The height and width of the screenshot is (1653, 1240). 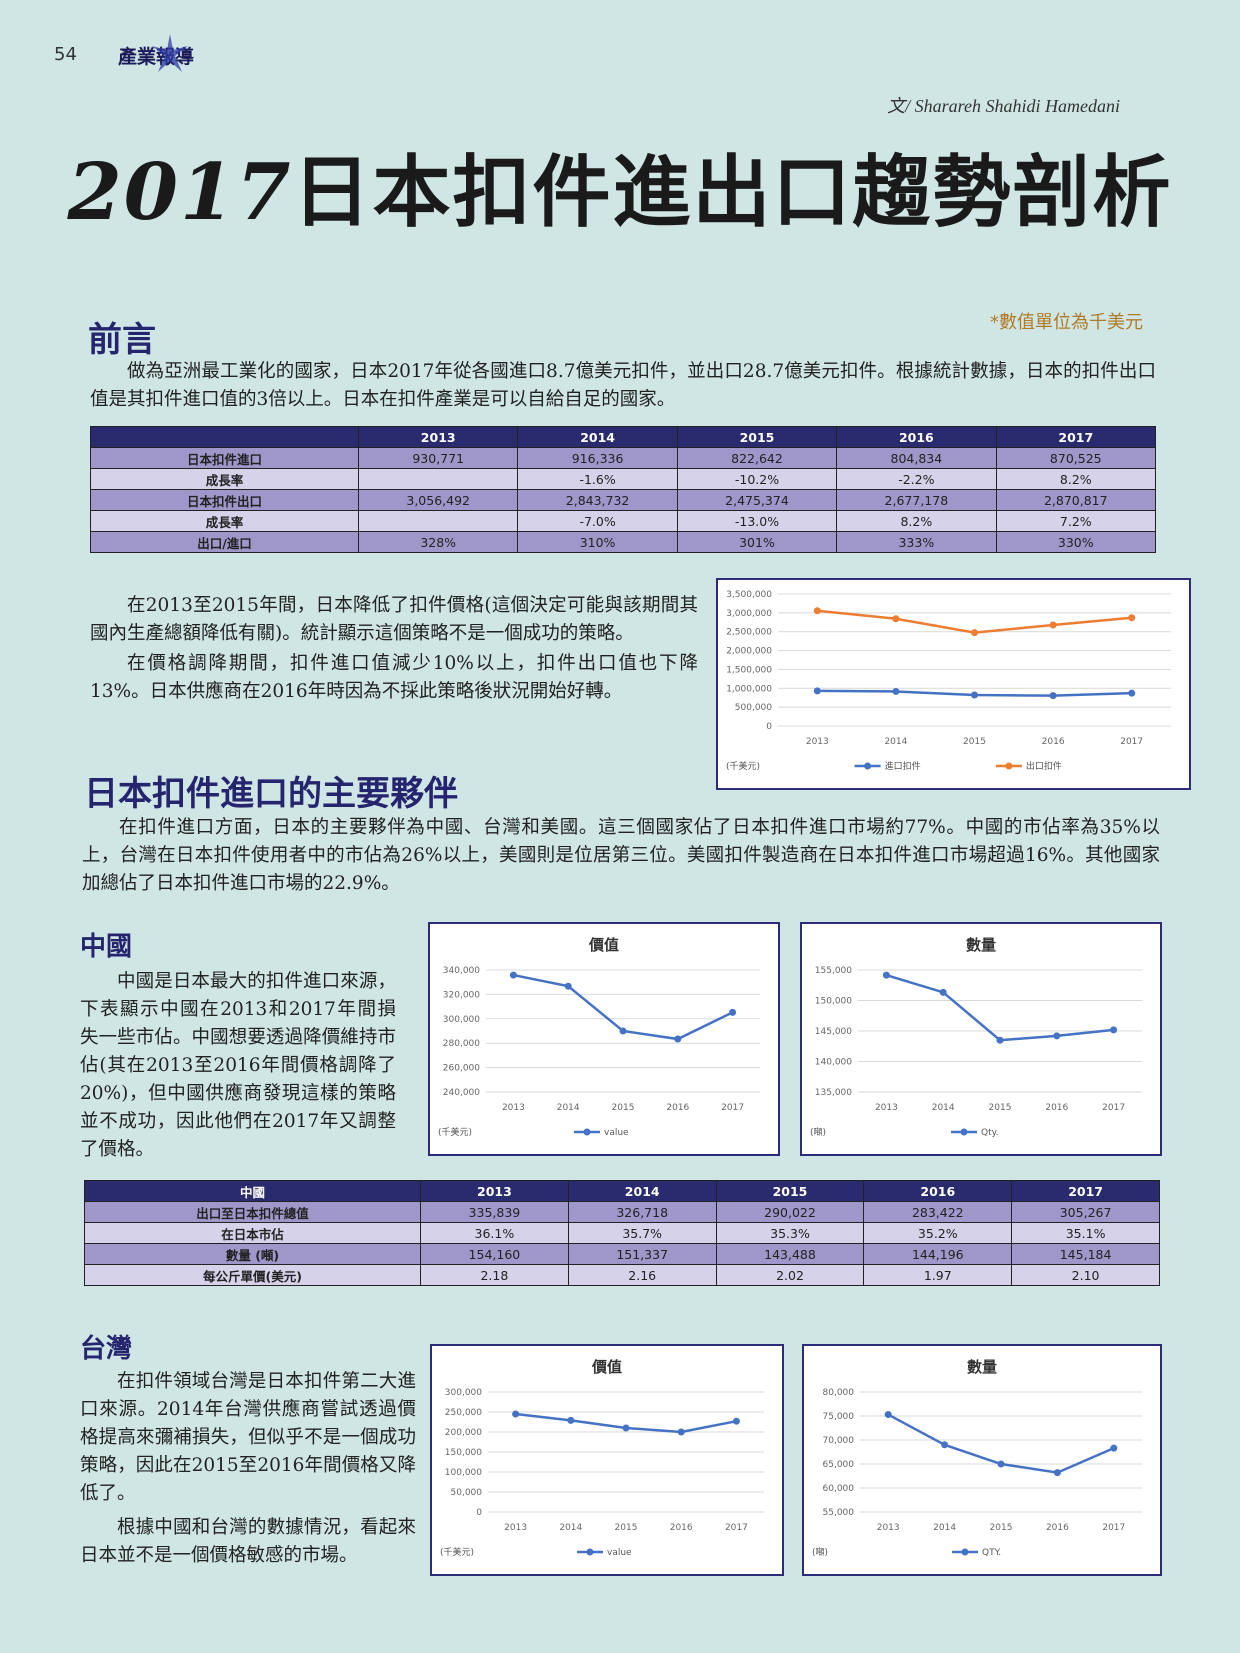 I want to click on table-cell: 326,718, so click(x=642, y=1212).